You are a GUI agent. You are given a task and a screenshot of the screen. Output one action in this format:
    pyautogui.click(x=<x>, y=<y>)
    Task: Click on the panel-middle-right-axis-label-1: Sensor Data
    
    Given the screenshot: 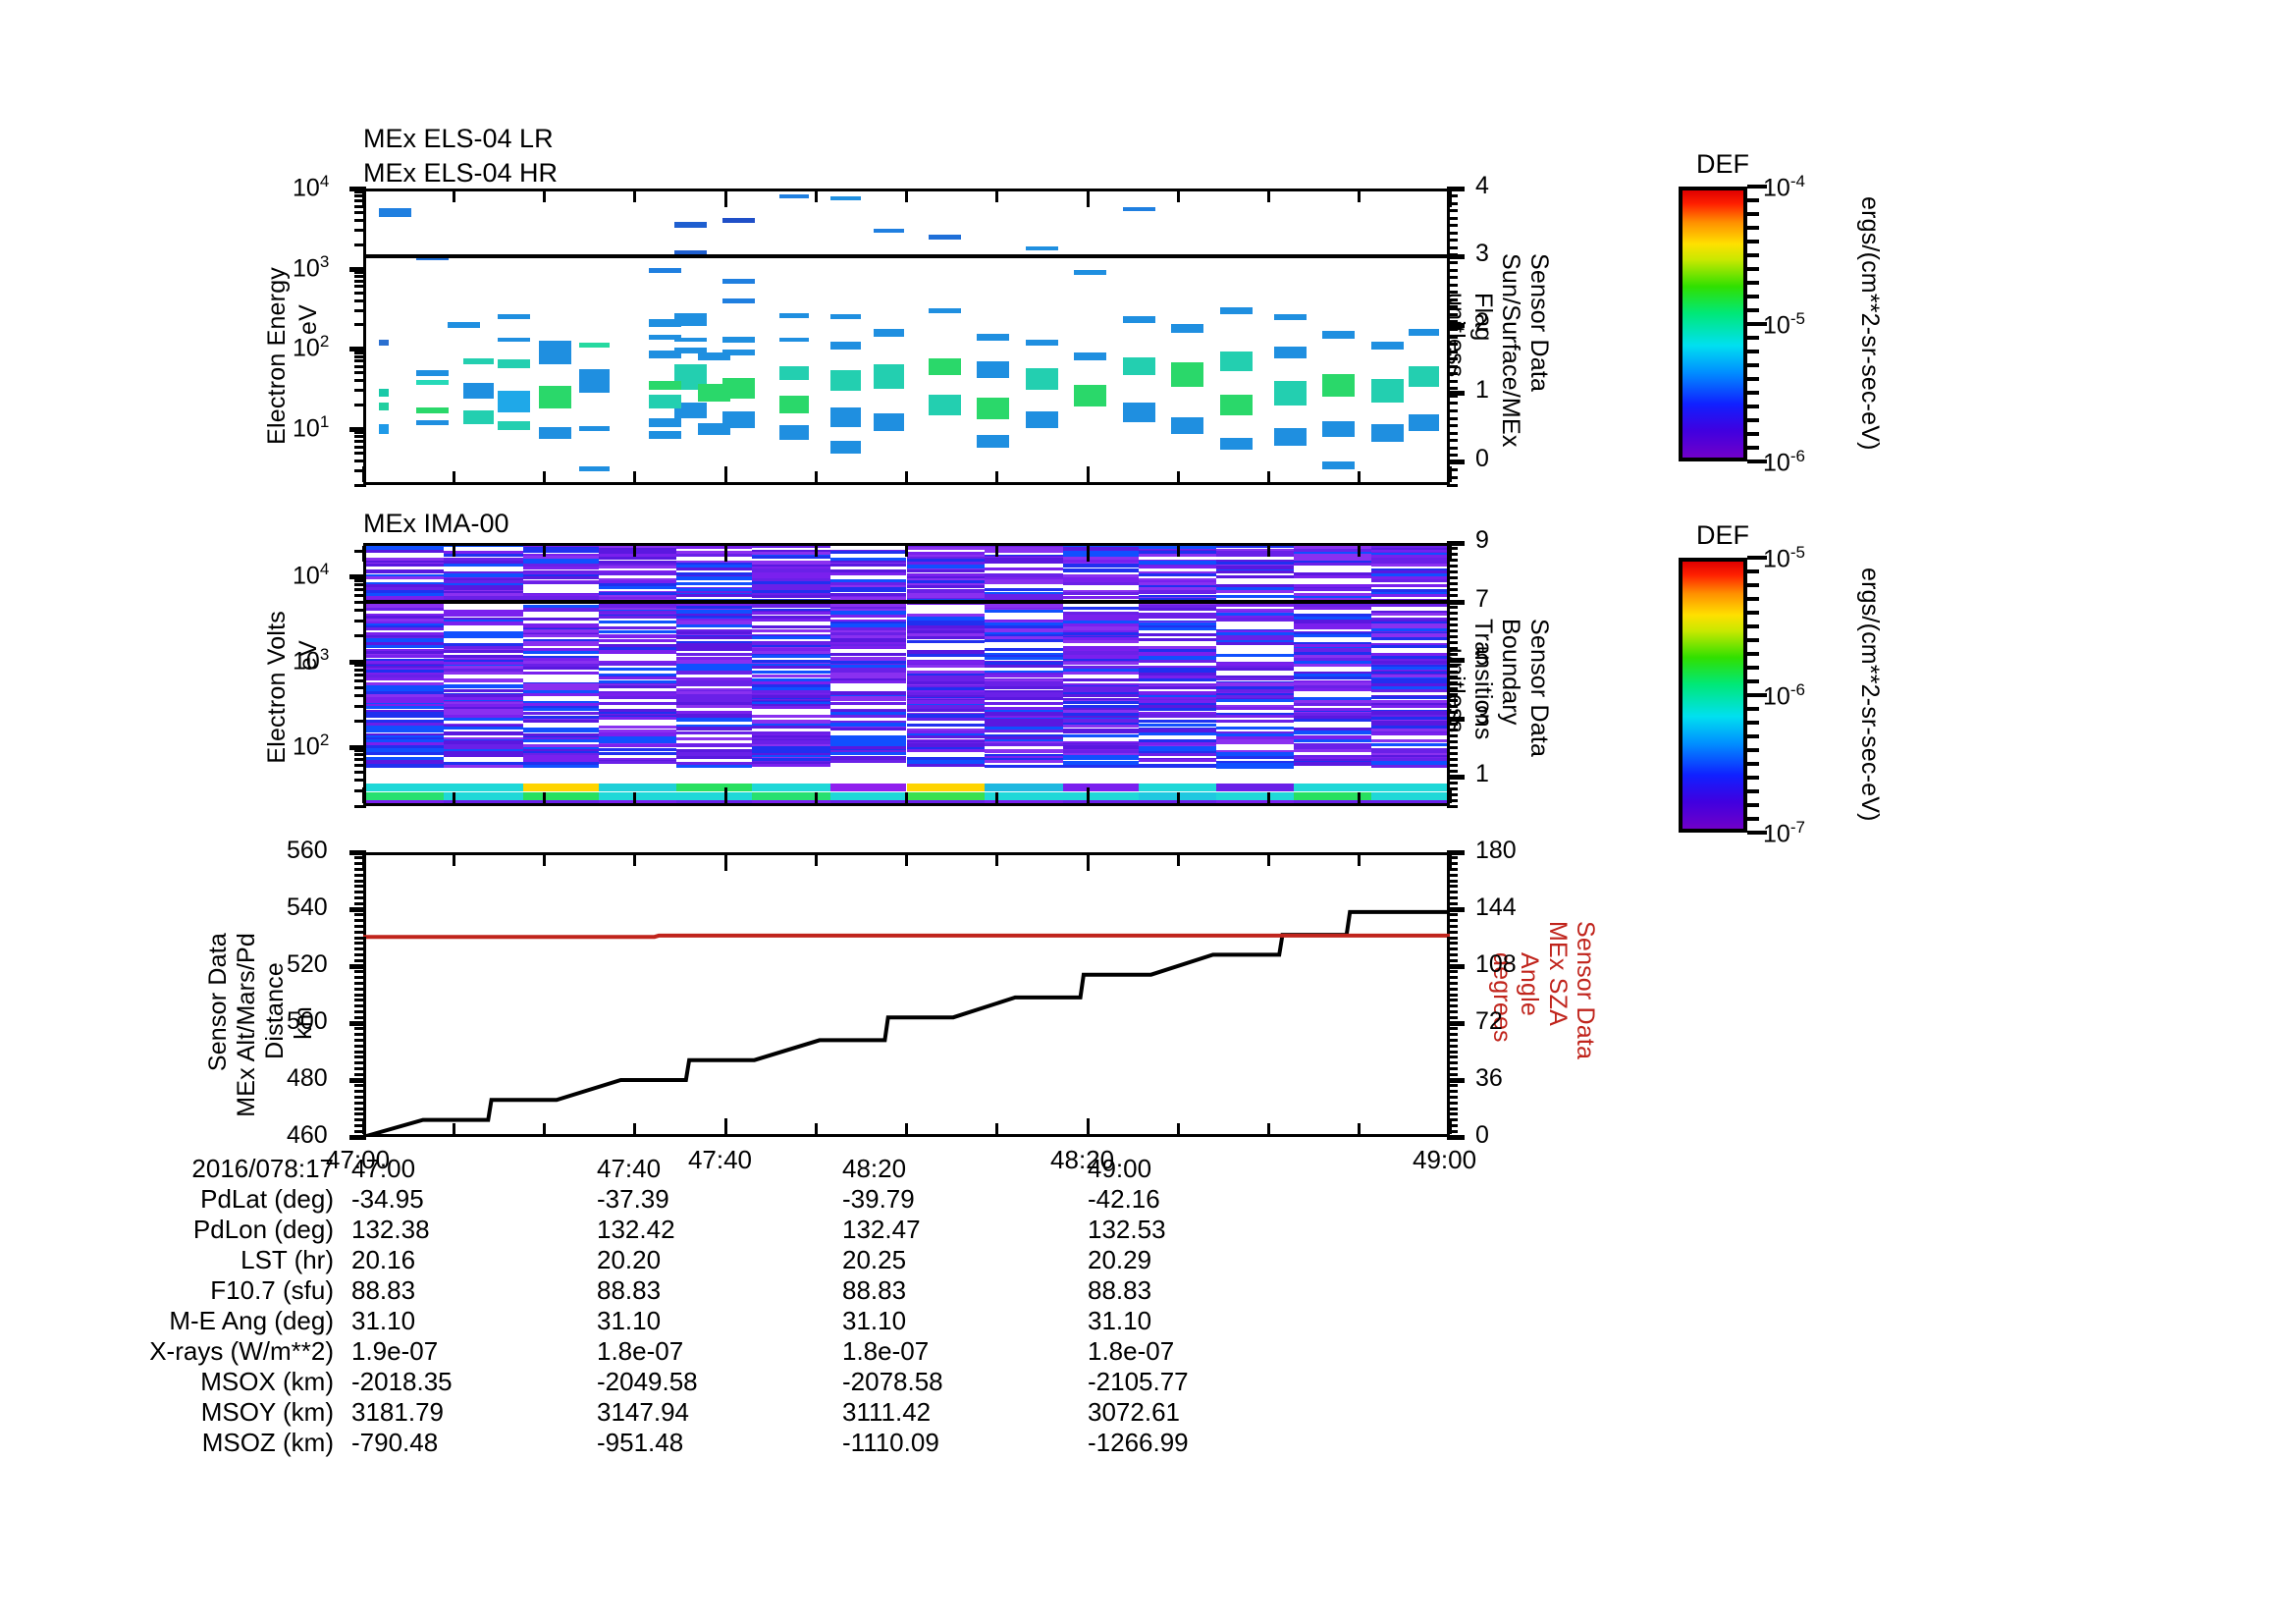 What is the action you would take?
    pyautogui.click(x=1539, y=688)
    